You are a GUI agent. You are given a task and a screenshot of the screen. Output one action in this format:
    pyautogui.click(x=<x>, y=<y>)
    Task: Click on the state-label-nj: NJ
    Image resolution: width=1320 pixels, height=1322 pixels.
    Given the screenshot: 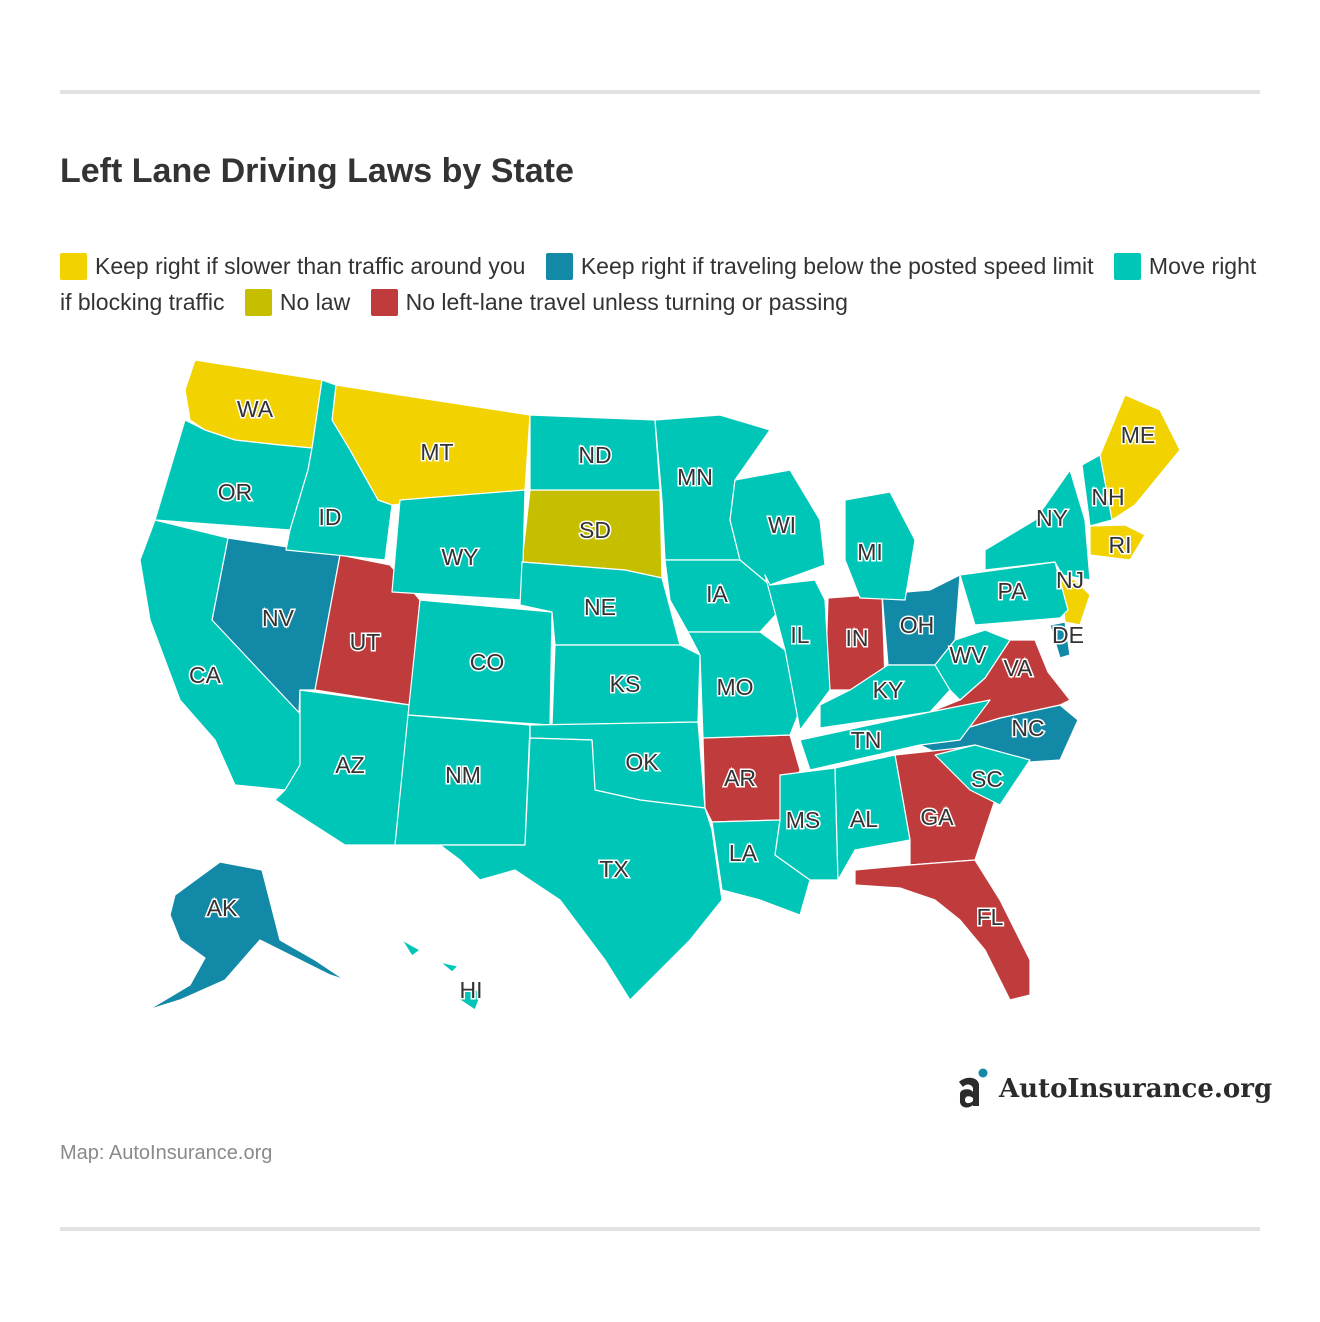 What is the action you would take?
    pyautogui.click(x=1070, y=580)
    